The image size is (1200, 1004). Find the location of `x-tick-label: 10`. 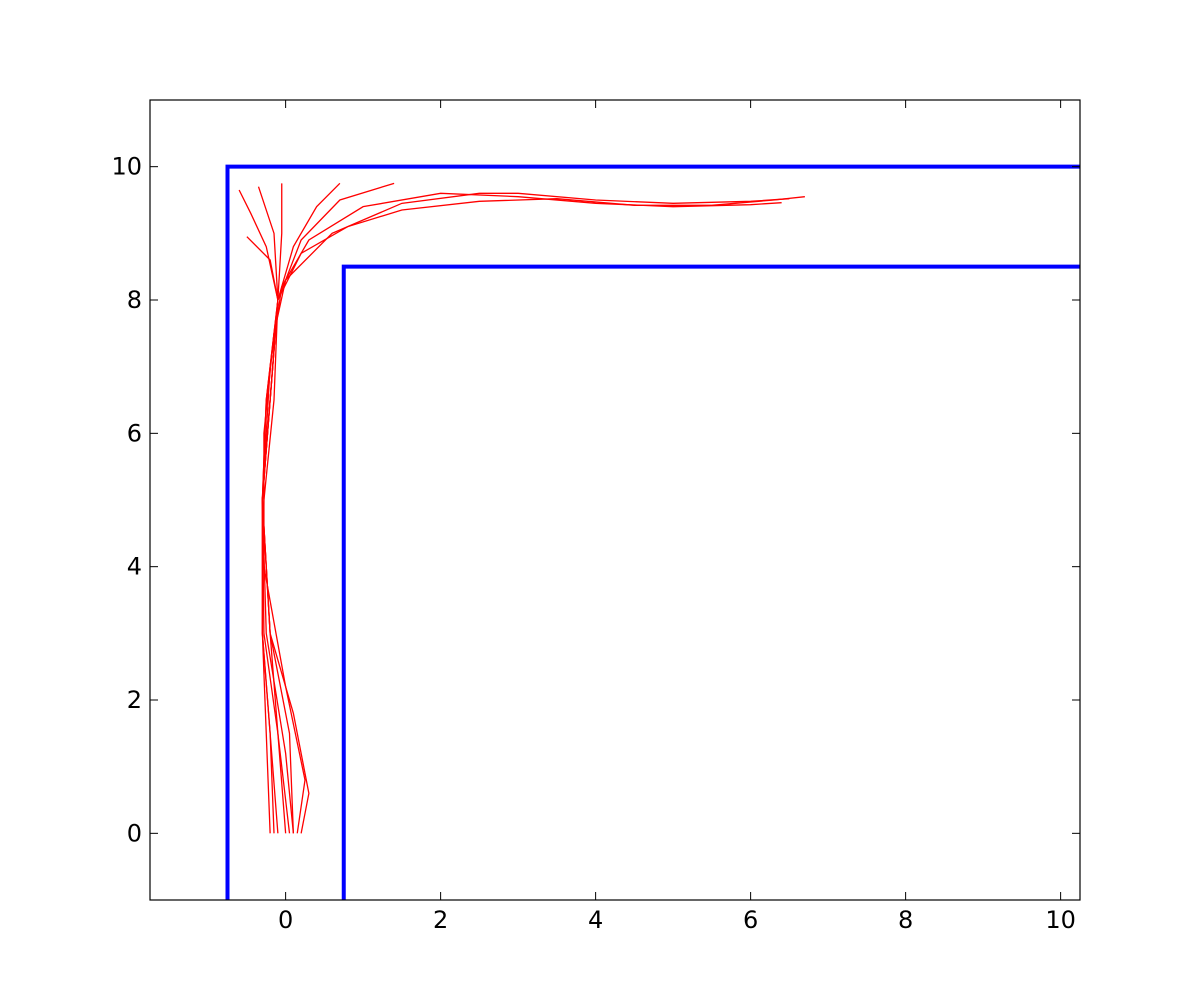

x-tick-label: 10 is located at coordinates (1060, 920).